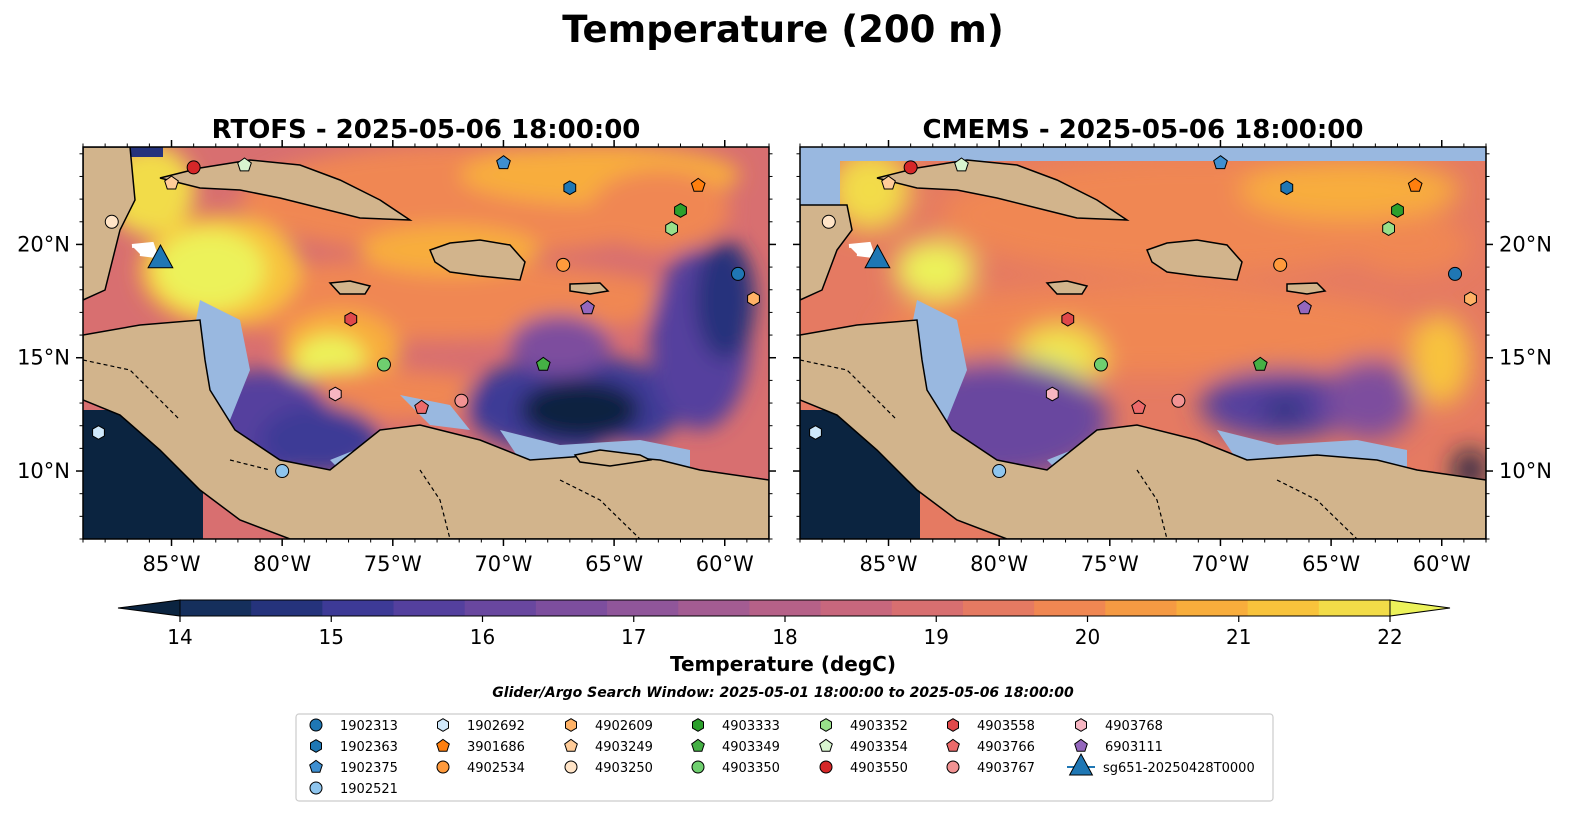  What do you see at coordinates (624, 726) in the screenshot?
I see `legend-label: 4902609` at bounding box center [624, 726].